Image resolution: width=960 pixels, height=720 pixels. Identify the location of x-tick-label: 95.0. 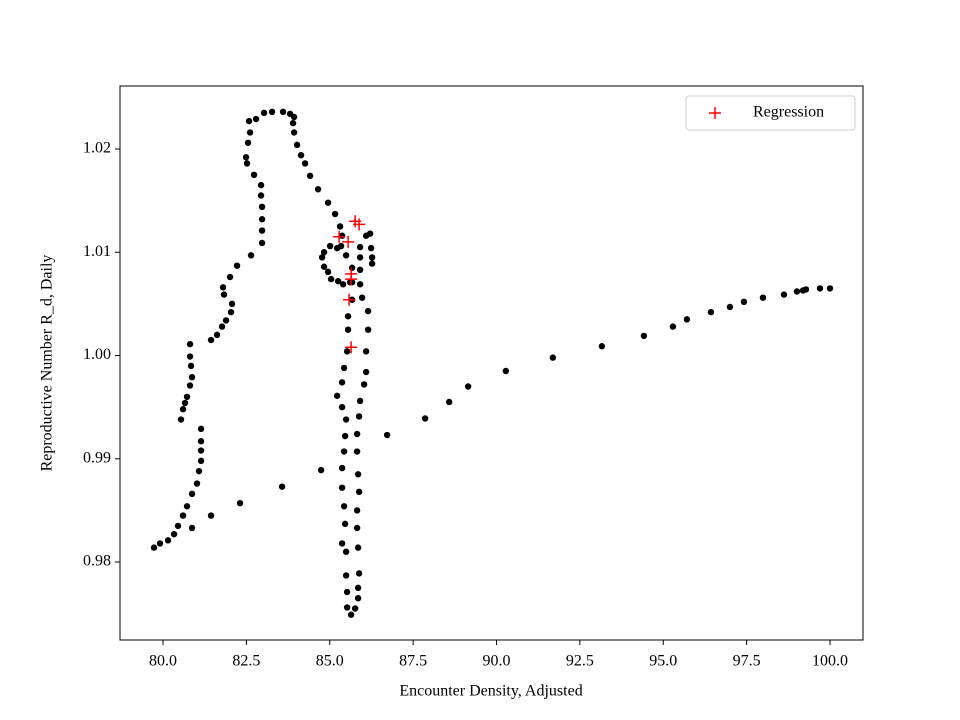
(663, 661).